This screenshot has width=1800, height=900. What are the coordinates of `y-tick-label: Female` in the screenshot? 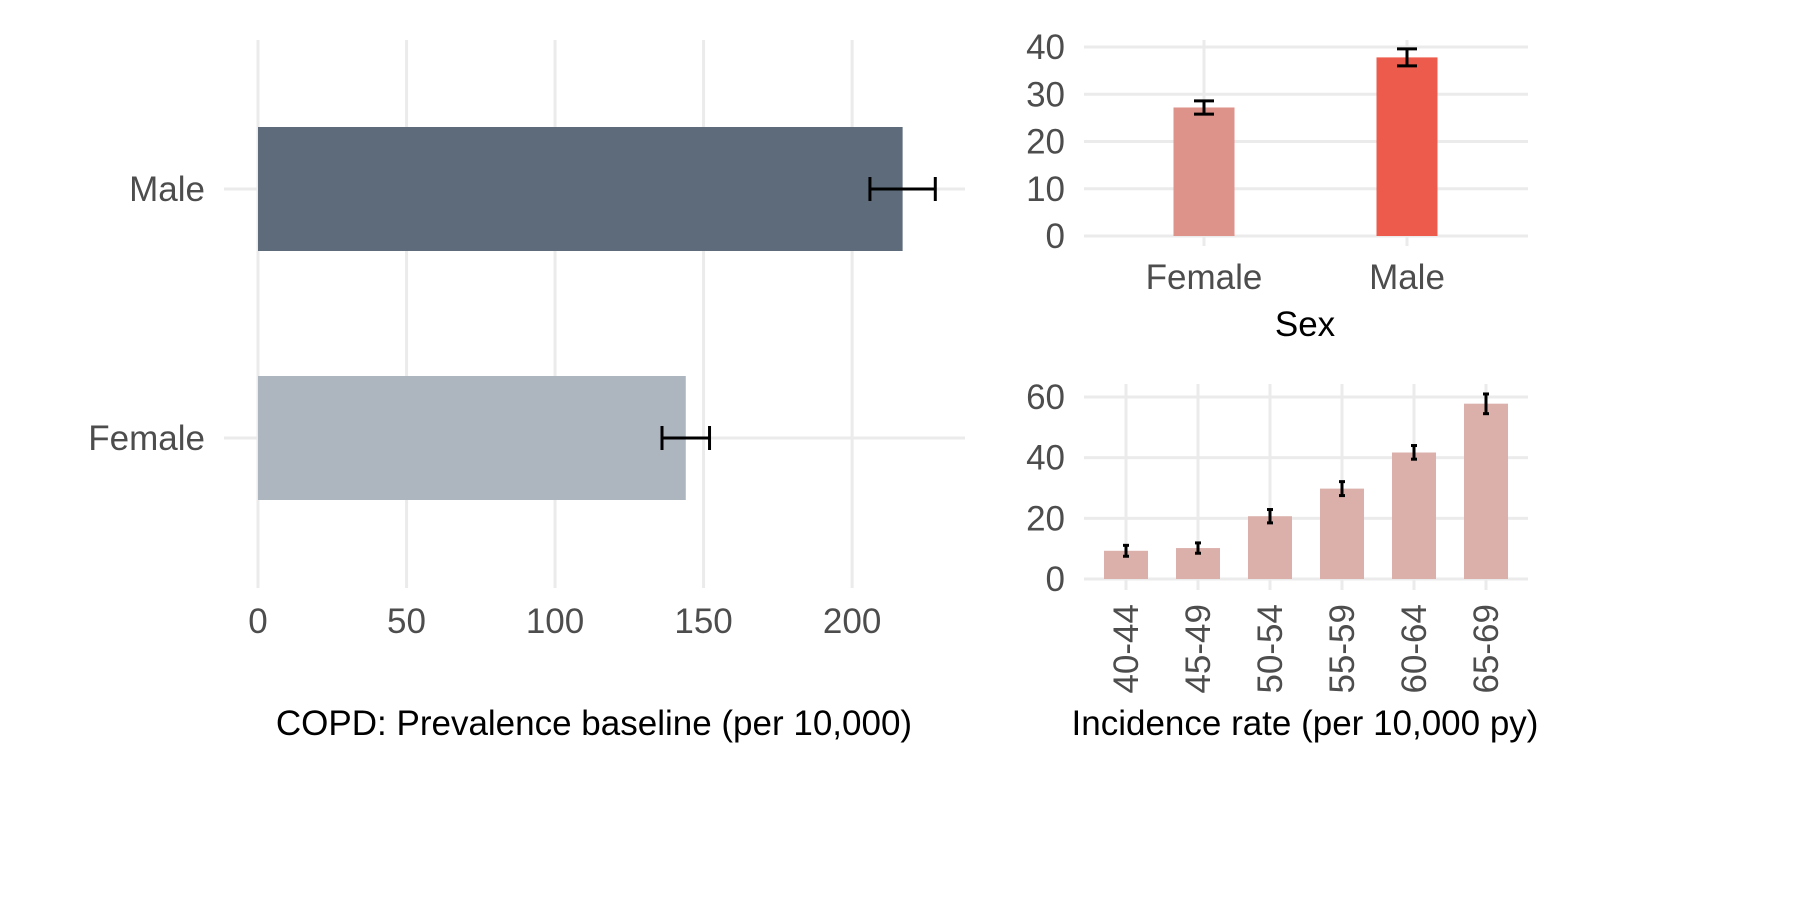 It's located at (146, 438).